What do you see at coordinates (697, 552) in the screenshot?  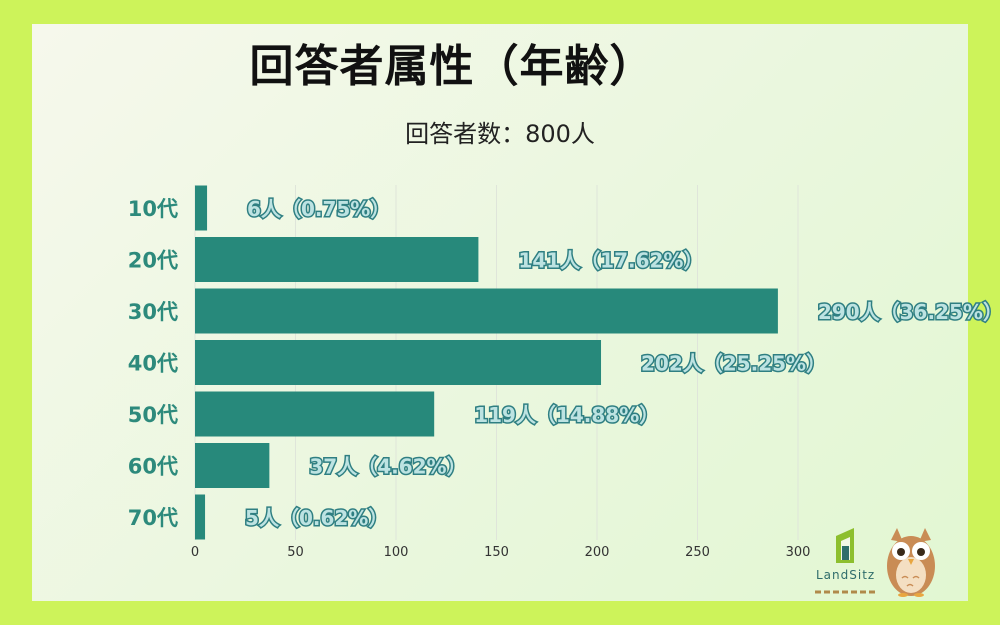 I see `x-tick-label: 250` at bounding box center [697, 552].